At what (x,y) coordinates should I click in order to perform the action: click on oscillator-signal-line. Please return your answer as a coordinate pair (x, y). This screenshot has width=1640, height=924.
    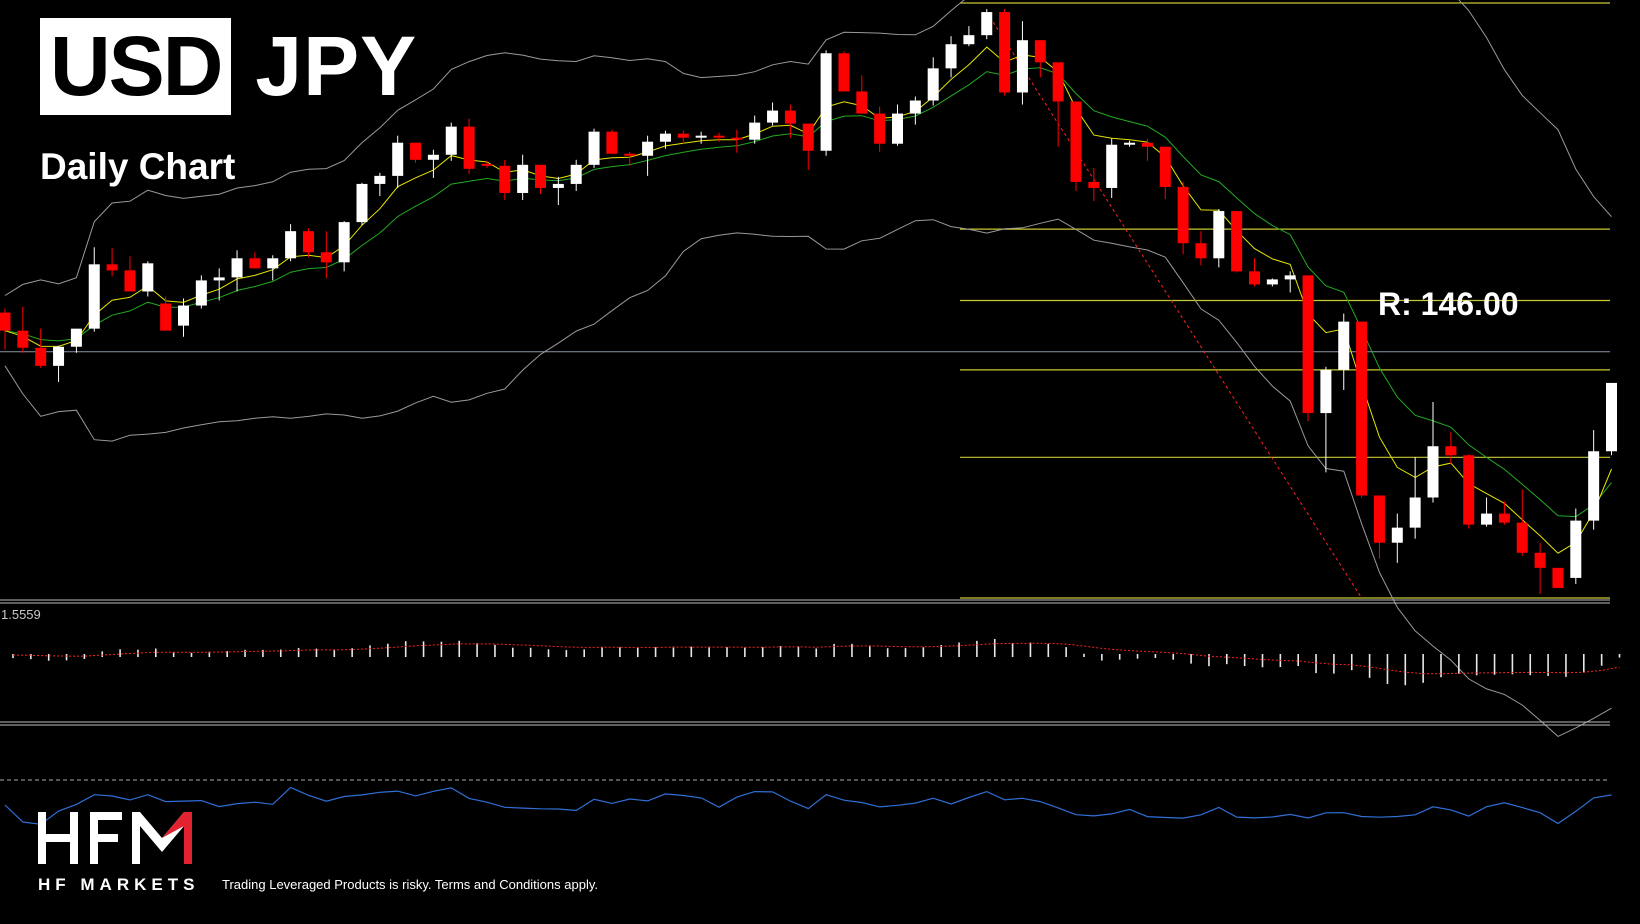
    Looking at the image, I should click on (816, 658).